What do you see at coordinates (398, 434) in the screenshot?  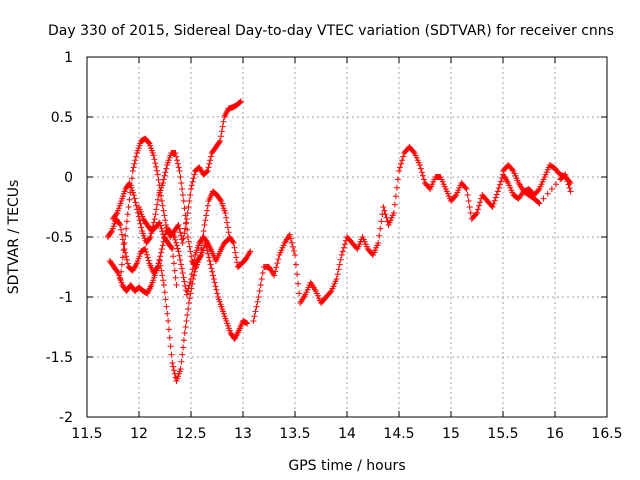 I see `x-tick-label: 14.5` at bounding box center [398, 434].